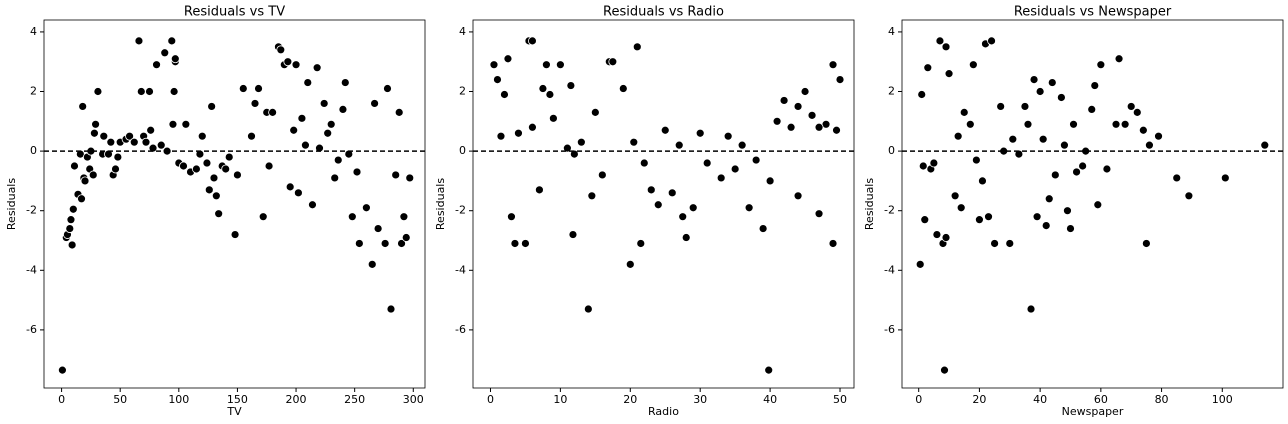 This screenshot has width=1288, height=424. What do you see at coordinates (178, 399) in the screenshot?
I see `x-tick-label: 100` at bounding box center [178, 399].